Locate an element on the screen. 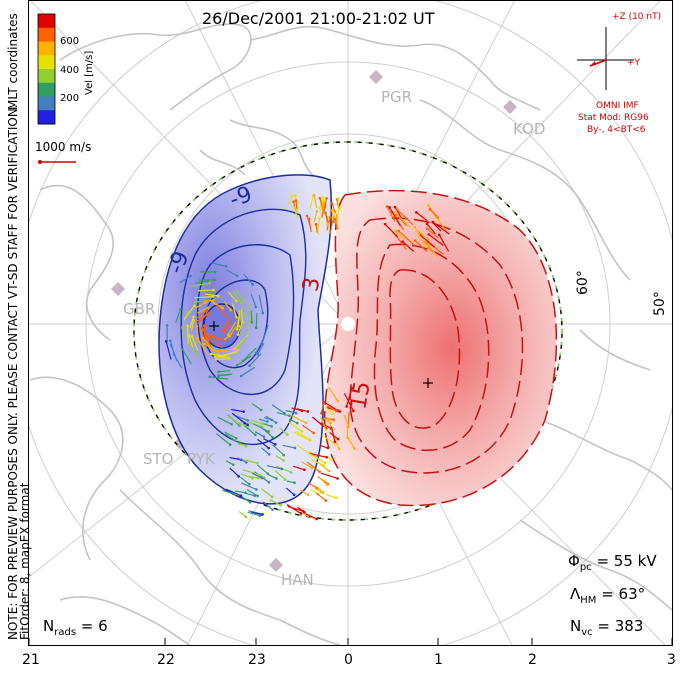 Image resolution: width=680 pixels, height=674 pixels. station-label-gbr: GBR is located at coordinates (139, 309).